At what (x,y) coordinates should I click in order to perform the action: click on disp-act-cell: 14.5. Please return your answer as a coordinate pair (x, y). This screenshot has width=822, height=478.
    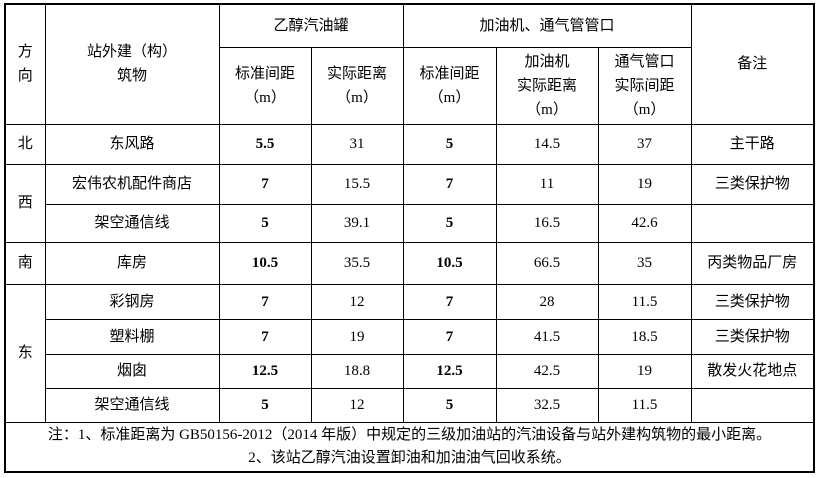
    Looking at the image, I should click on (547, 144).